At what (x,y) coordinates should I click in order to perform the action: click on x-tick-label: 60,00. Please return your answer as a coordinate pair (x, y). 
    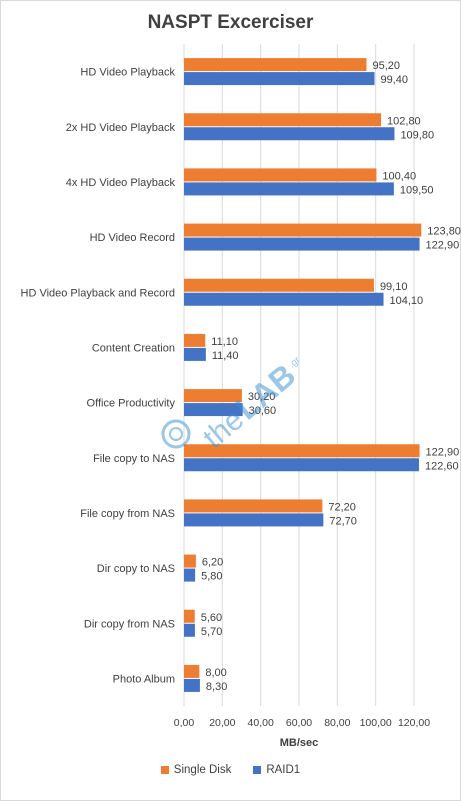
    Looking at the image, I should click on (299, 723).